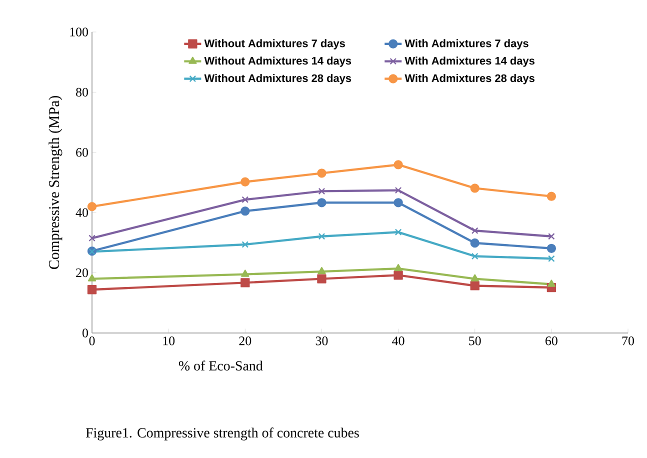  Describe the element at coordinates (220, 365) in the screenshot. I see `x-axis-title: % of Eco-Sand` at that location.